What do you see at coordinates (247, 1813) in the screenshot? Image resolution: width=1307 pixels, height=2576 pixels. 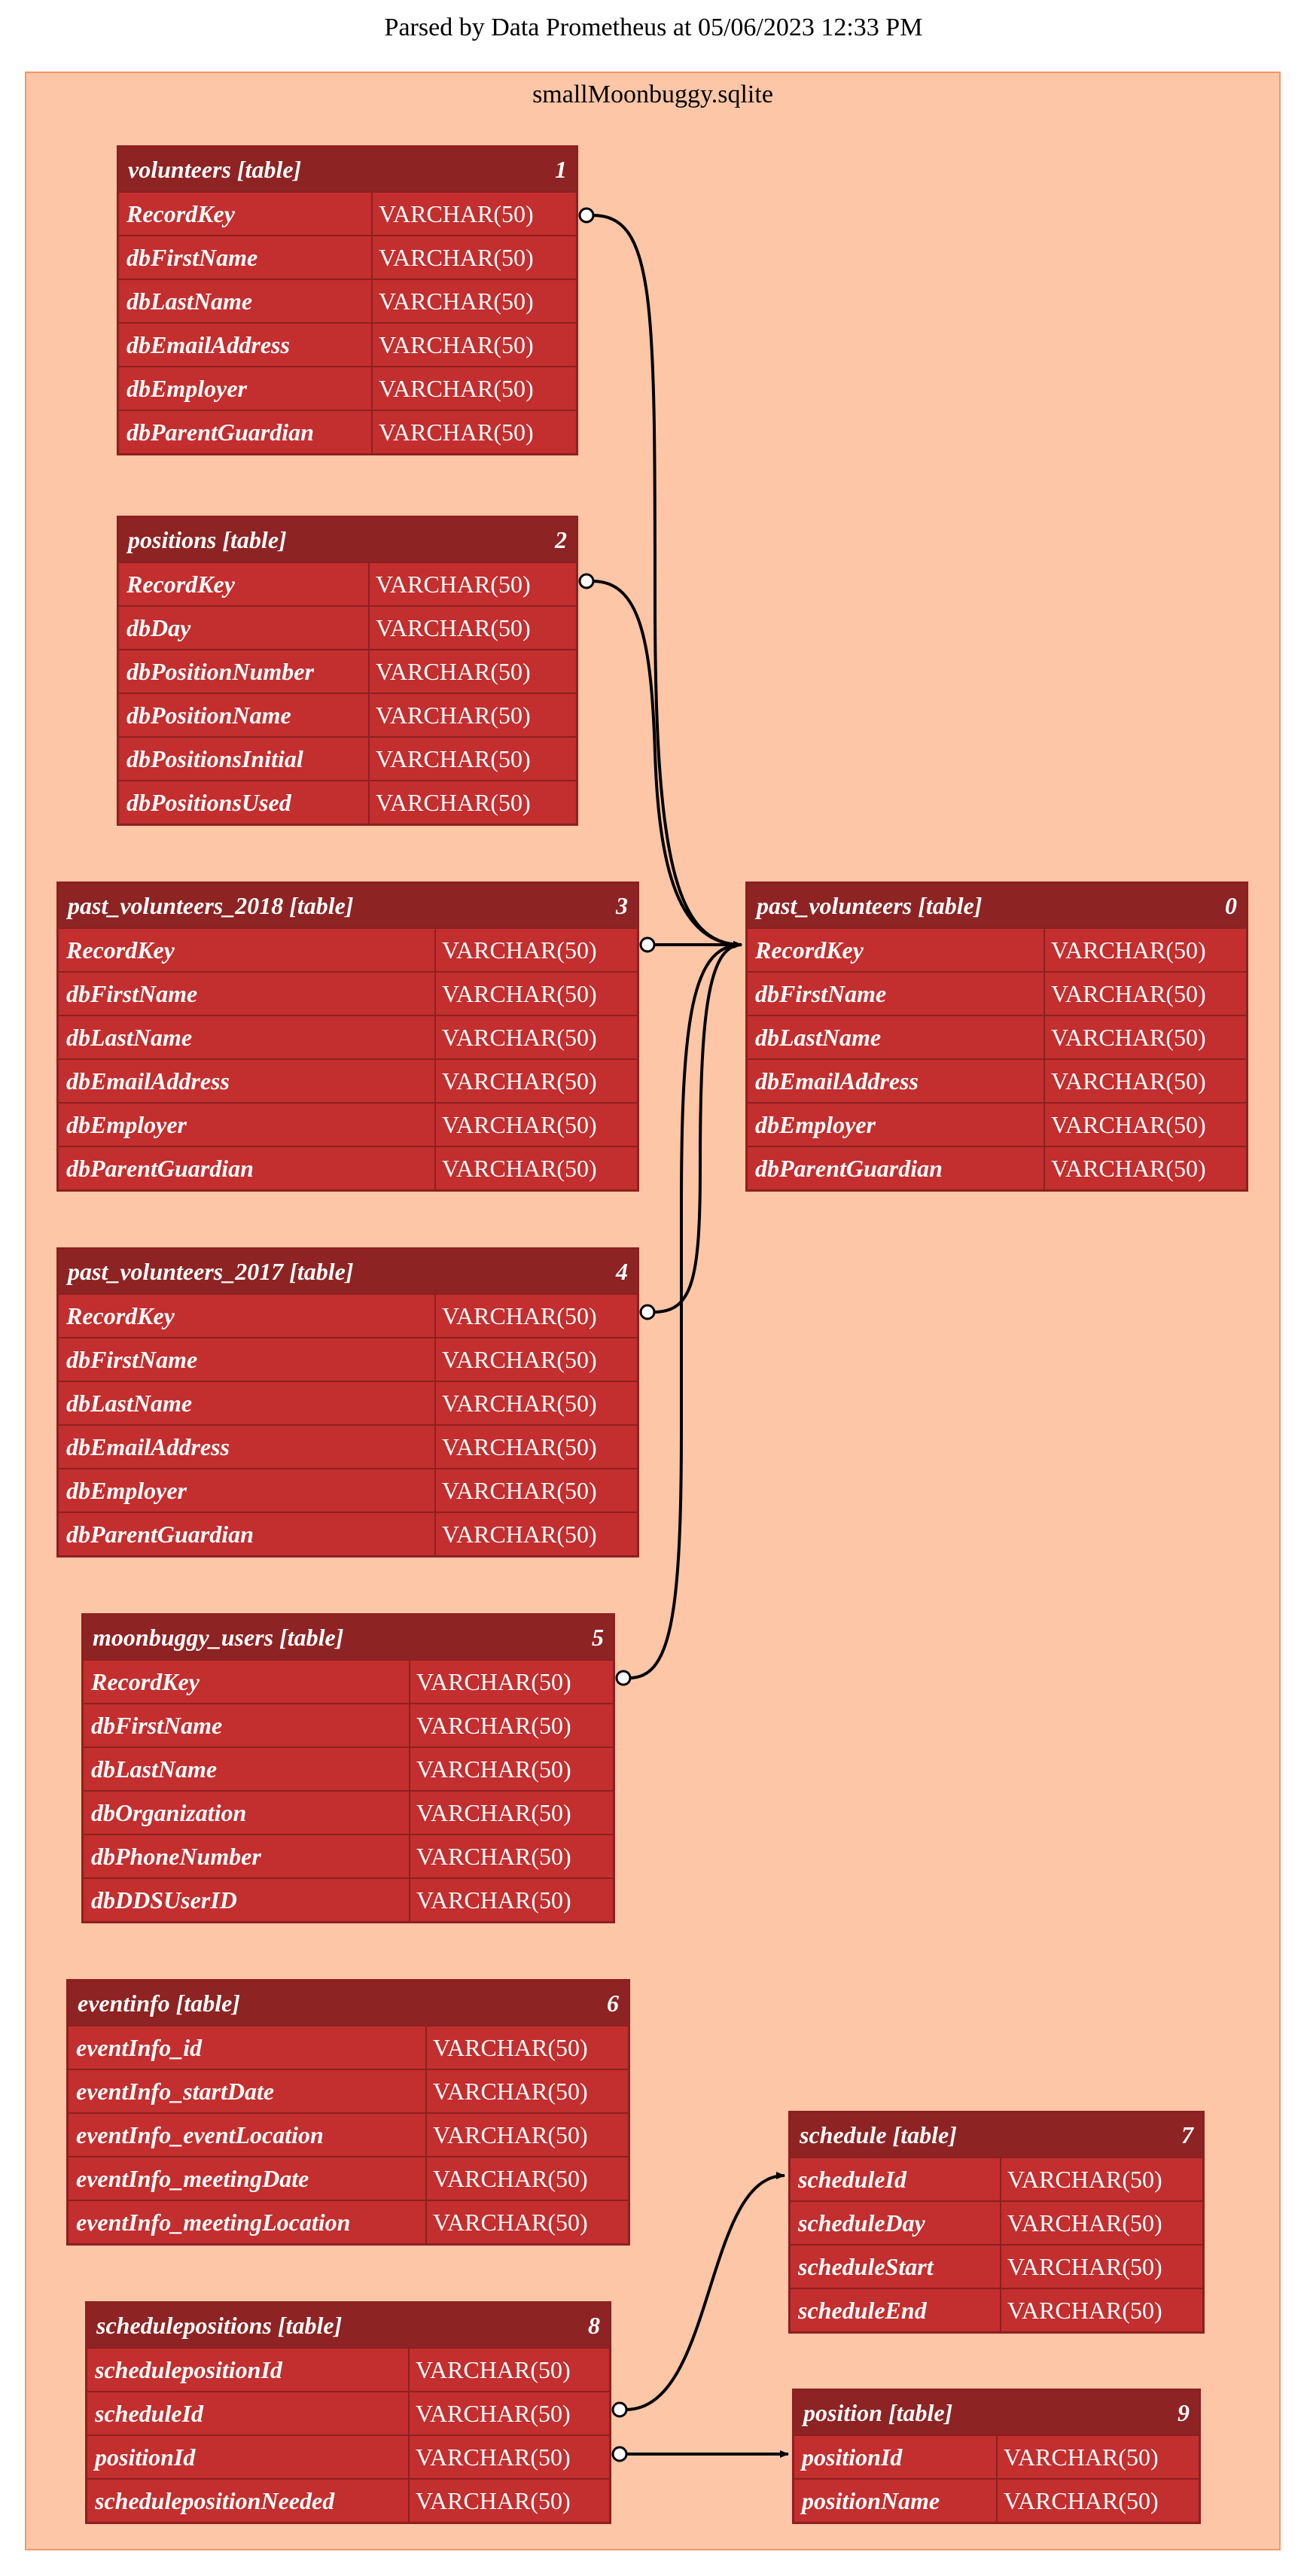 I see `field-name: dbOrganization` at bounding box center [247, 1813].